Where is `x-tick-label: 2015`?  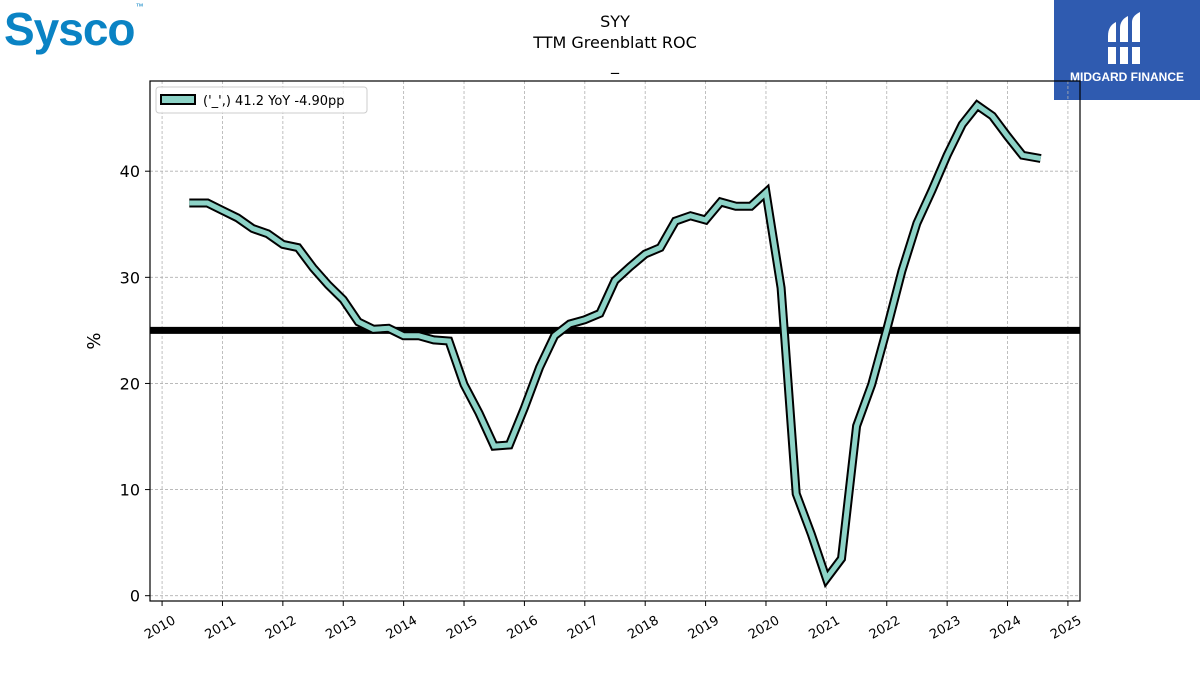
x-tick-label: 2015 is located at coordinates (462, 628).